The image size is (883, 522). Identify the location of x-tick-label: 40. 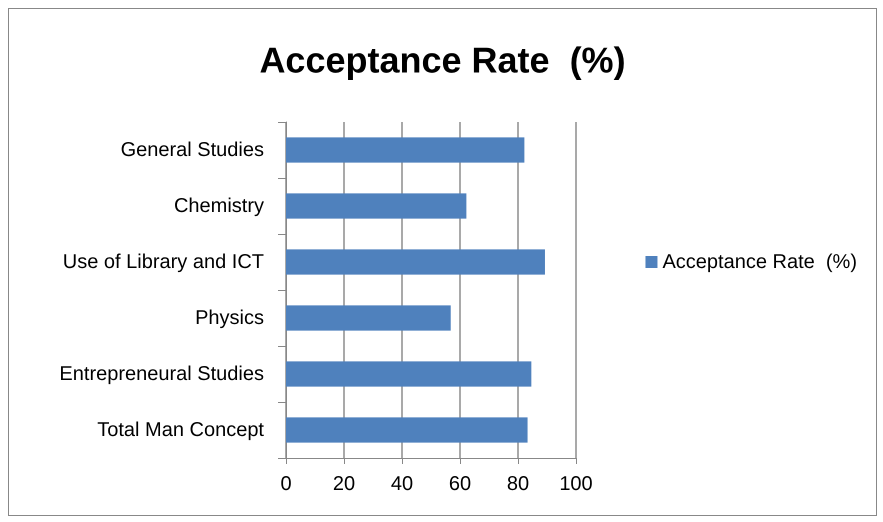
(402, 484).